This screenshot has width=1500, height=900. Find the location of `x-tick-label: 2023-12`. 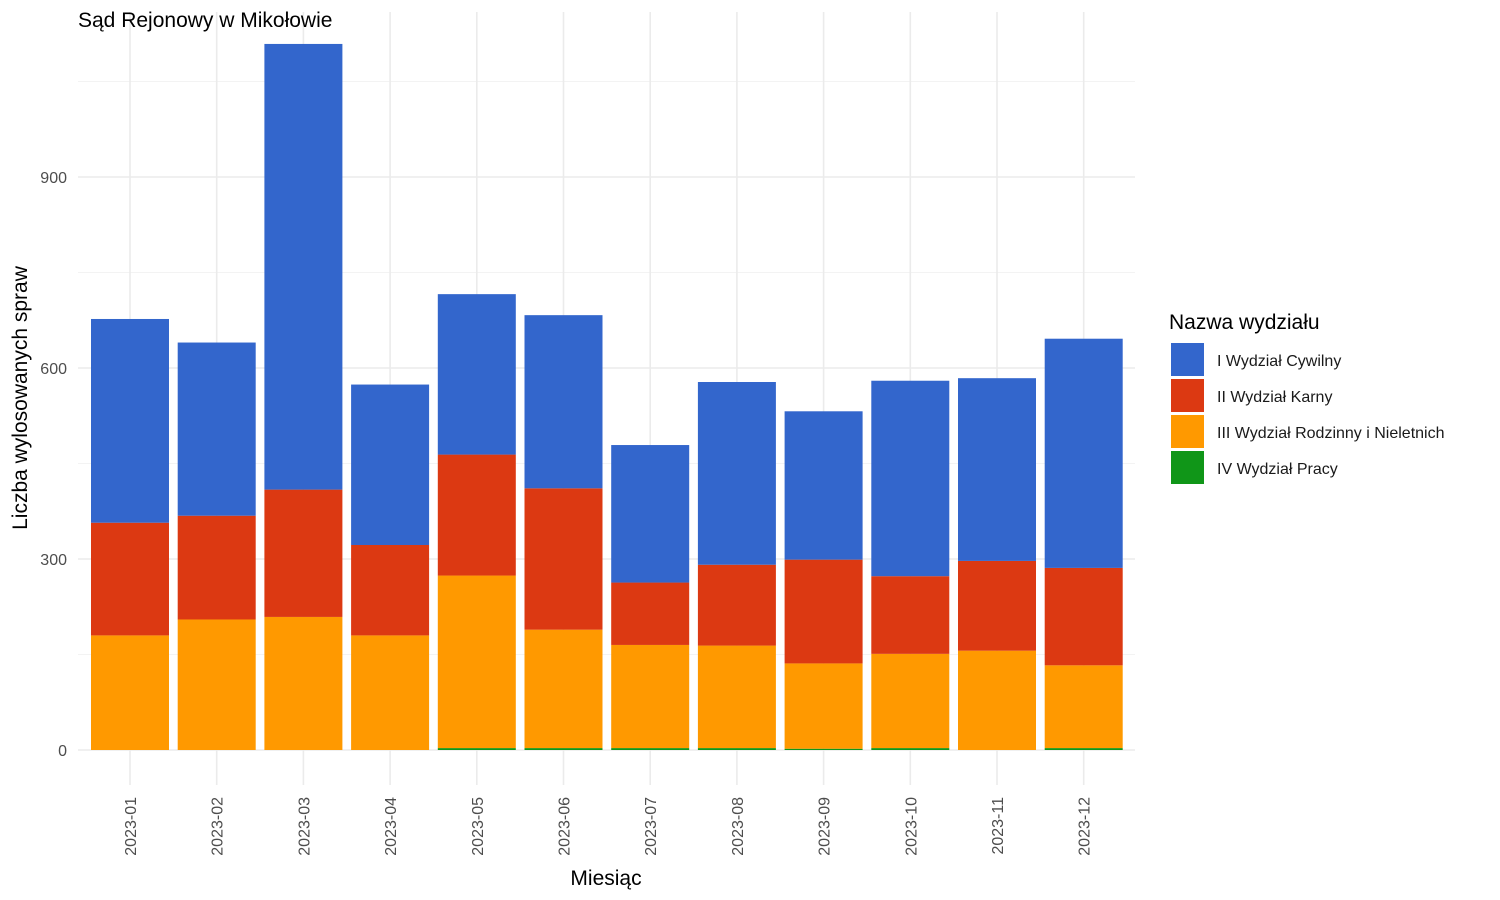

x-tick-label: 2023-12 is located at coordinates (1085, 826).